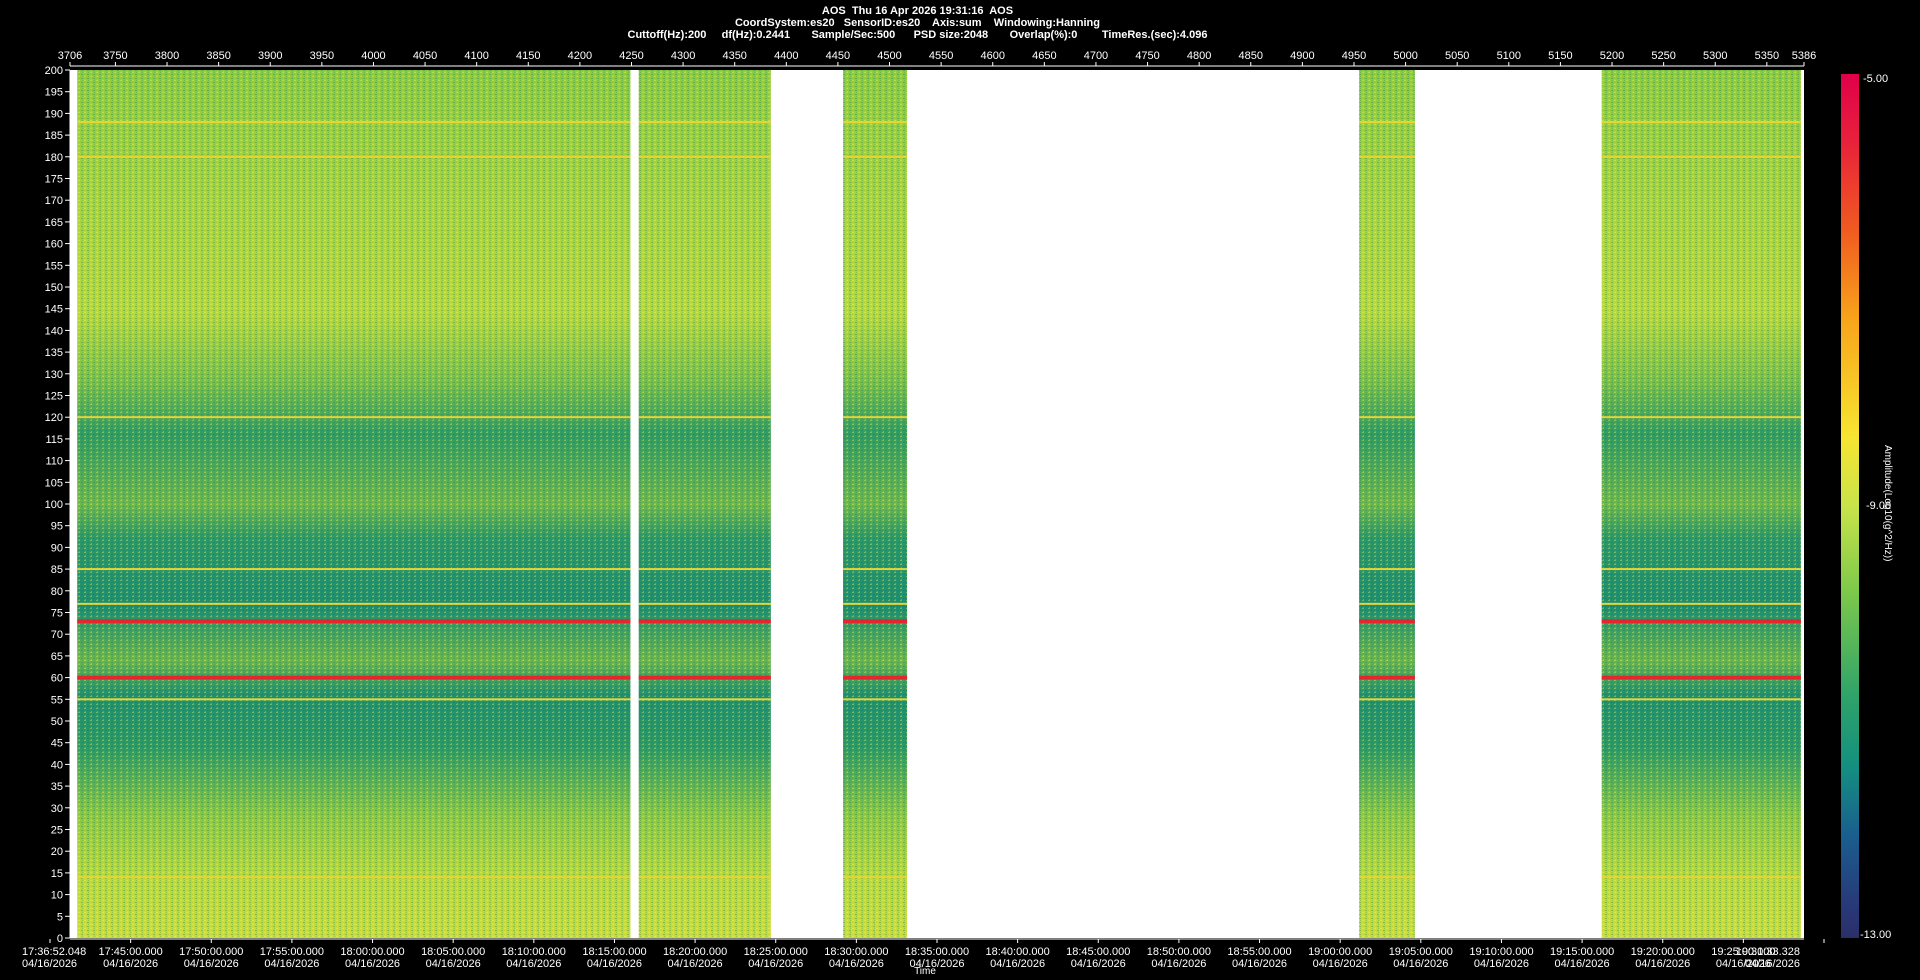 The width and height of the screenshot is (1920, 980). Describe the element at coordinates (776, 952) in the screenshot. I see `bottom-tick-time-label: 18:25:00.000` at that location.